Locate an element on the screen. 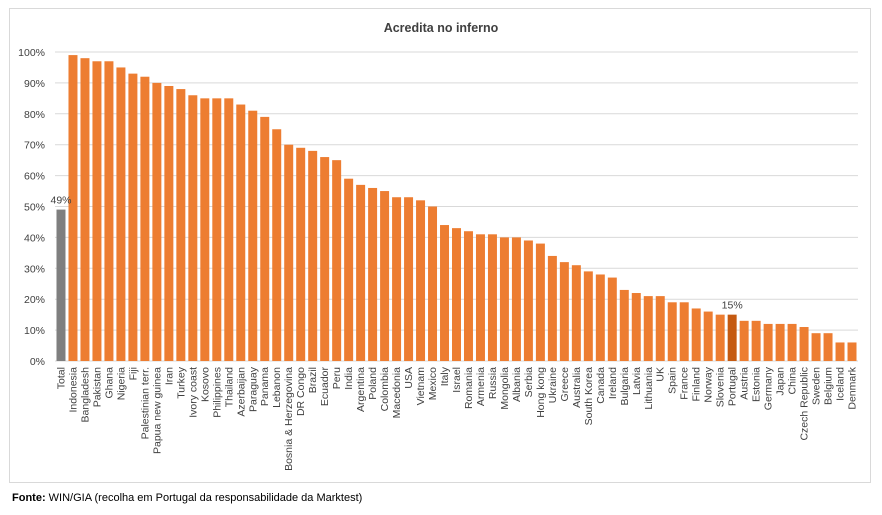 The height and width of the screenshot is (515, 882). x-tick-label: UK is located at coordinates (661, 374).